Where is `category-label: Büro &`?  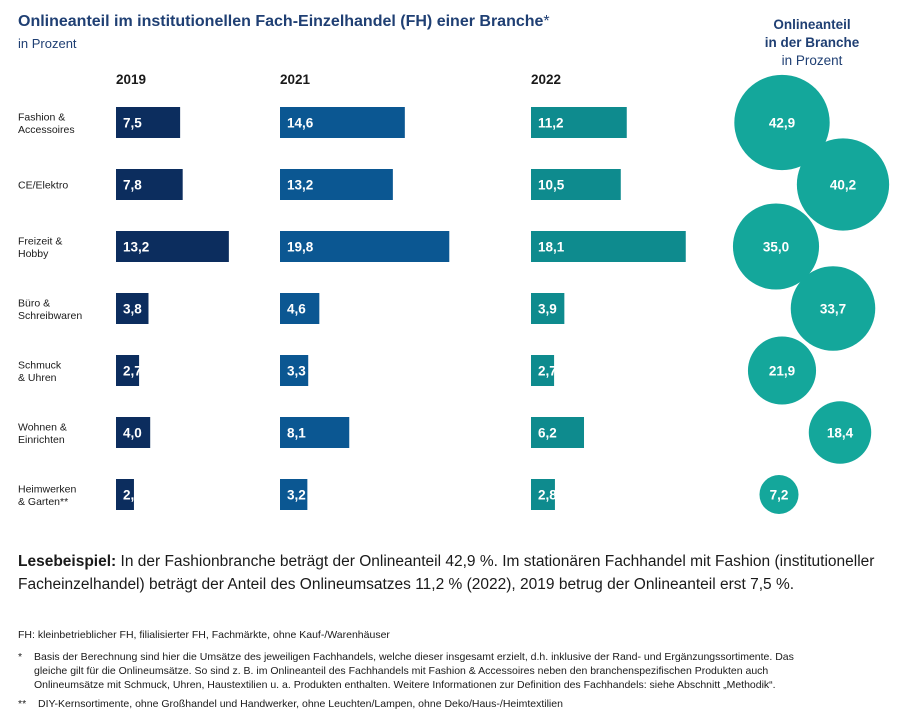
category-label: Büro & is located at coordinates (34, 303).